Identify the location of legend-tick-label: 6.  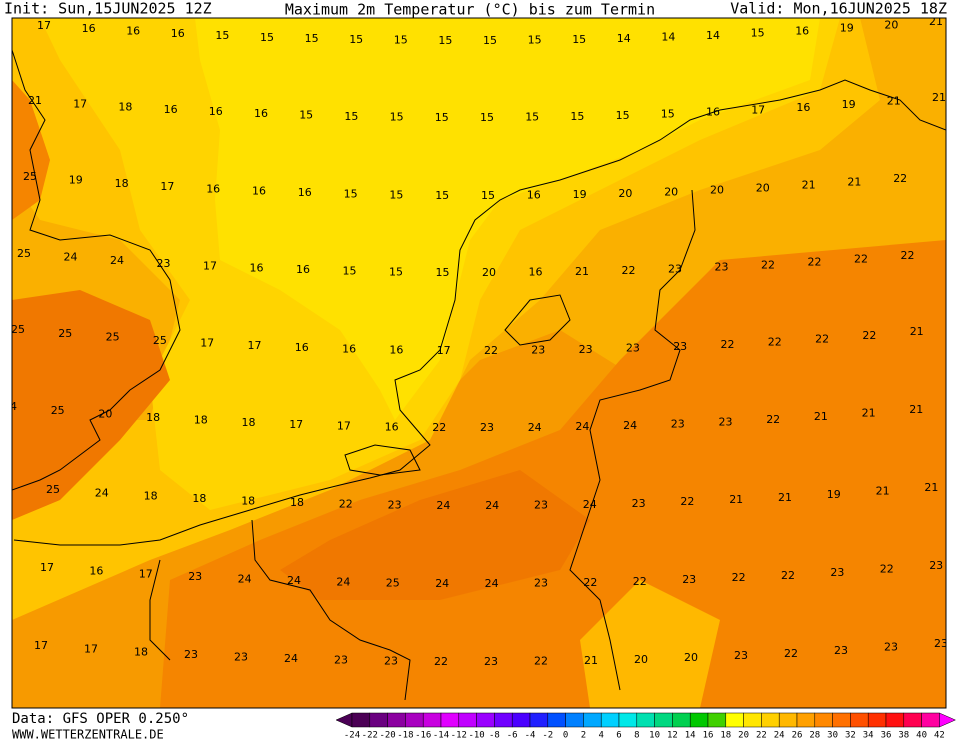
(618, 736).